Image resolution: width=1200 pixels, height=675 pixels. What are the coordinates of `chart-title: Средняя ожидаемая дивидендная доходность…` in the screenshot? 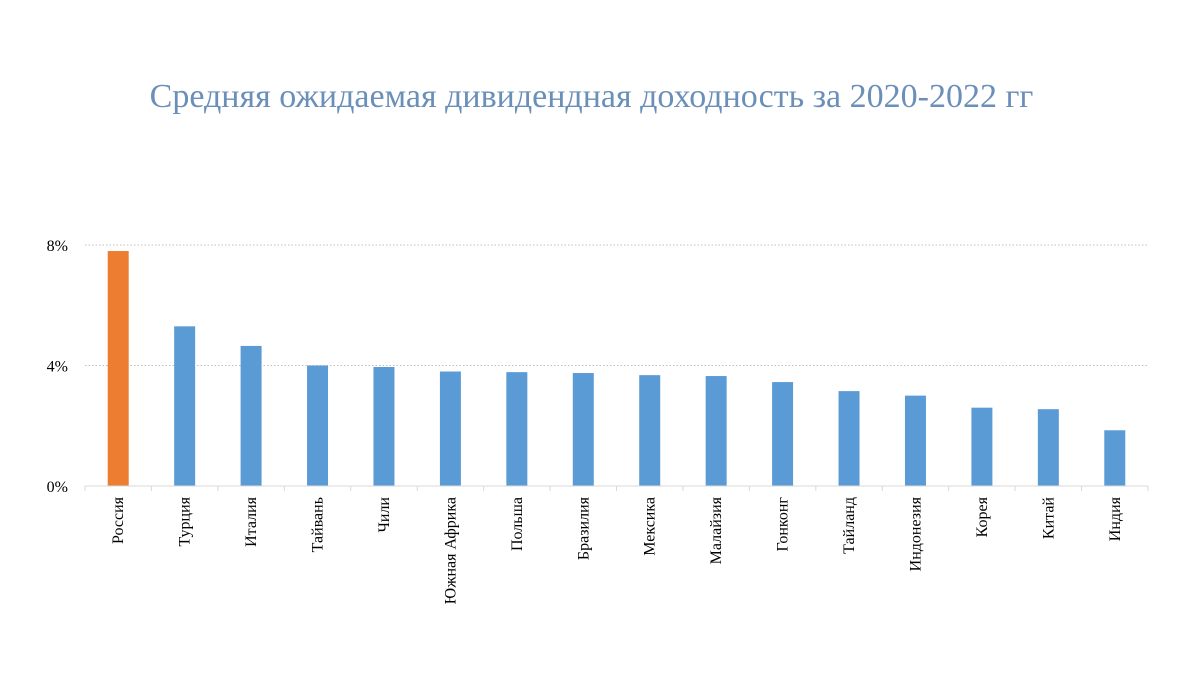 It's located at (591, 96).